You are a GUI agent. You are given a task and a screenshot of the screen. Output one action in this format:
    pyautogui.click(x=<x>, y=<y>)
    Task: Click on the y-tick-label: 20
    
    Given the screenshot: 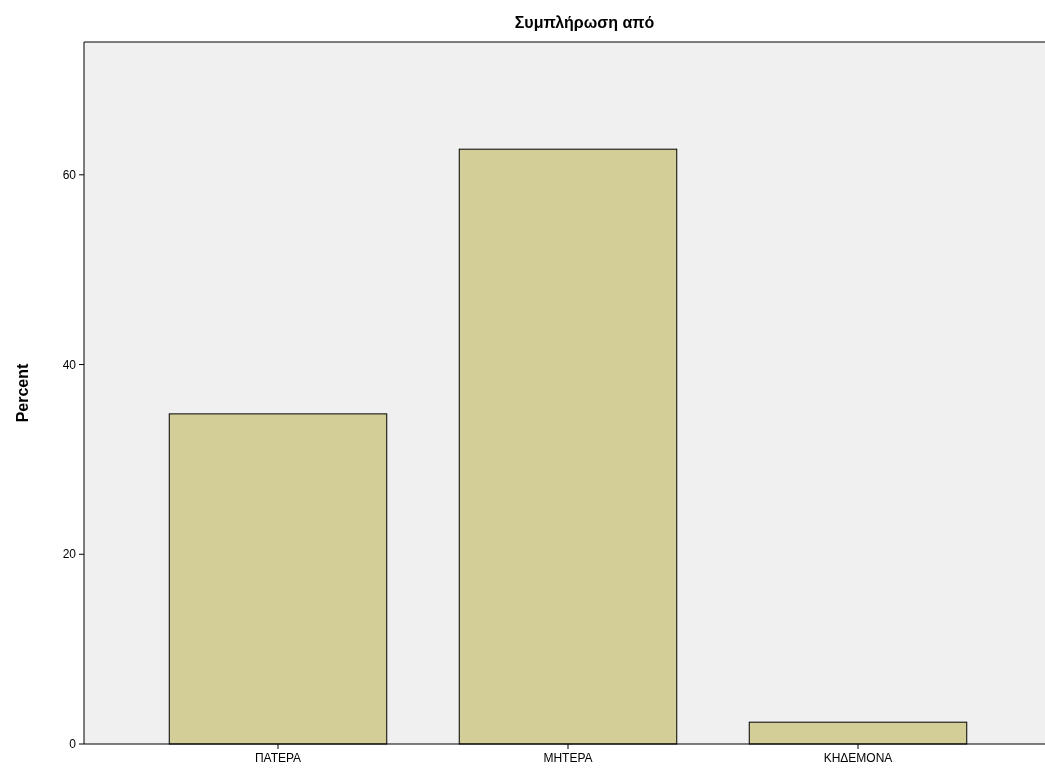 What is the action you would take?
    pyautogui.click(x=69, y=554)
    